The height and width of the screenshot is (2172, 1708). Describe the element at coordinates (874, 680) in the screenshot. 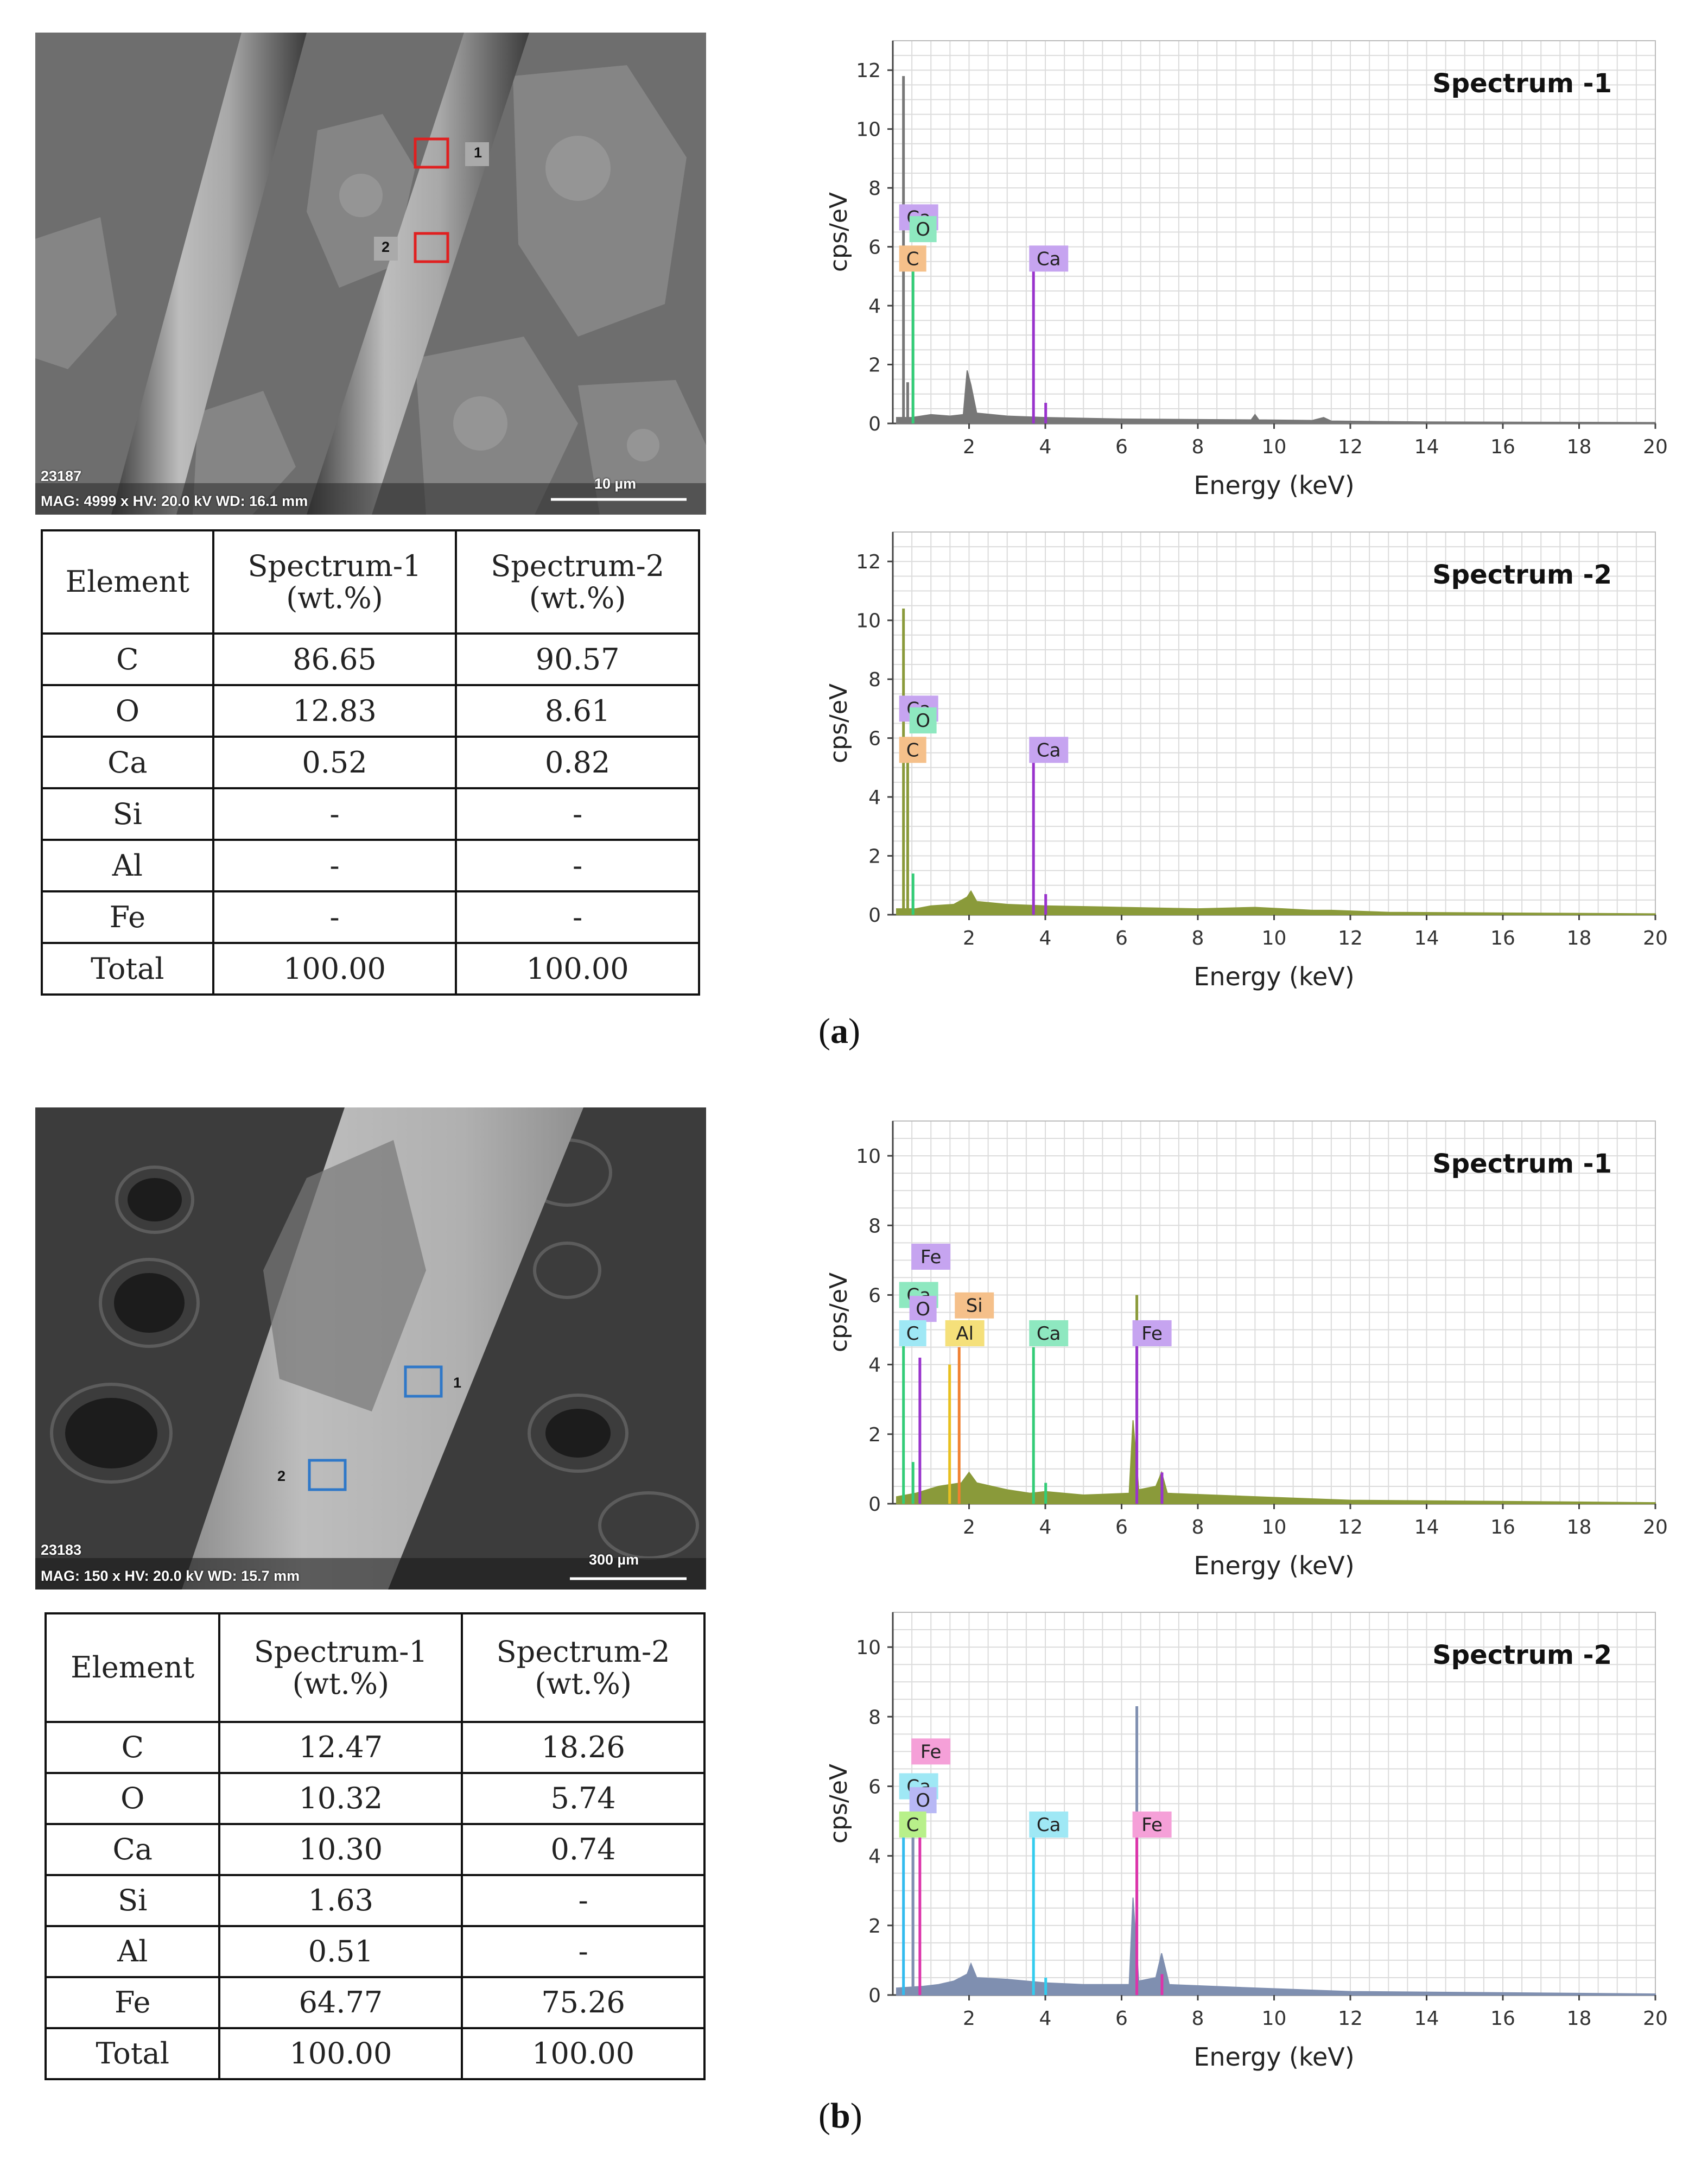

I see `y-tick-label: 8` at that location.